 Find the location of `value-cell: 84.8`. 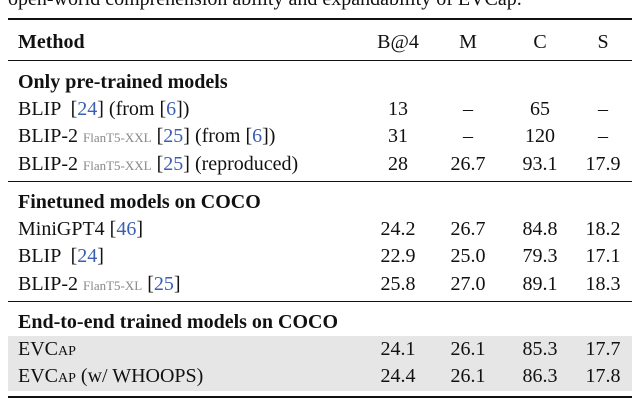

value-cell: 84.8 is located at coordinates (540, 228).